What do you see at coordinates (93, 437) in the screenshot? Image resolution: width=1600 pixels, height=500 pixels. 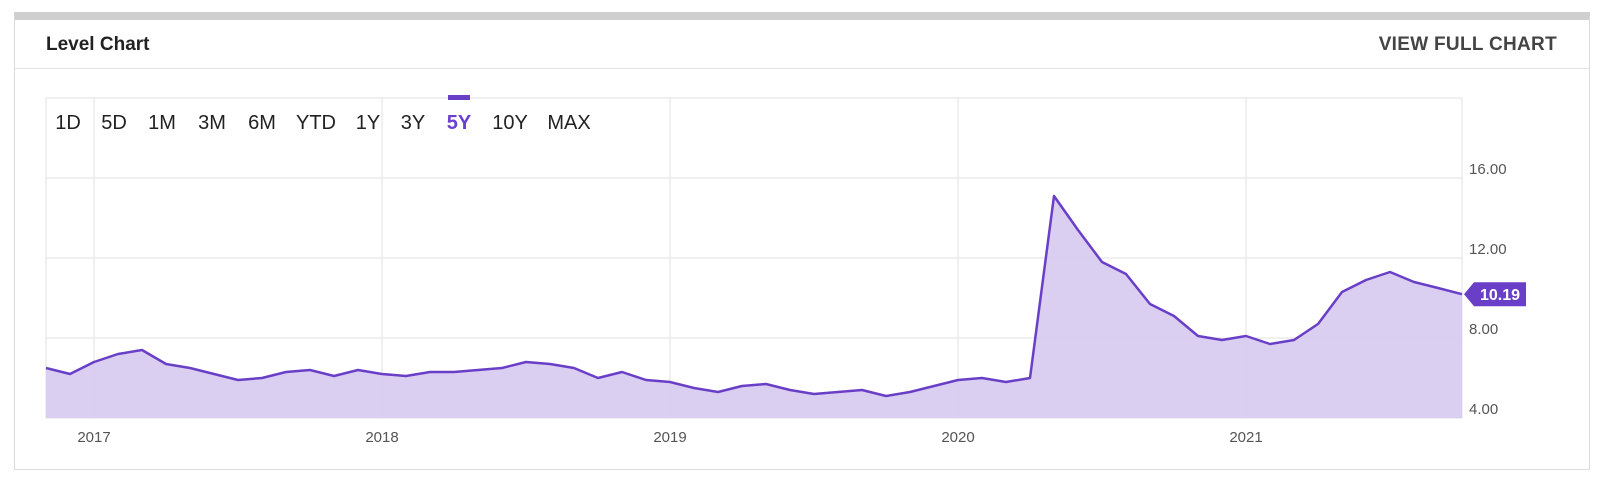 I see `x-tick-label: 2017` at bounding box center [93, 437].